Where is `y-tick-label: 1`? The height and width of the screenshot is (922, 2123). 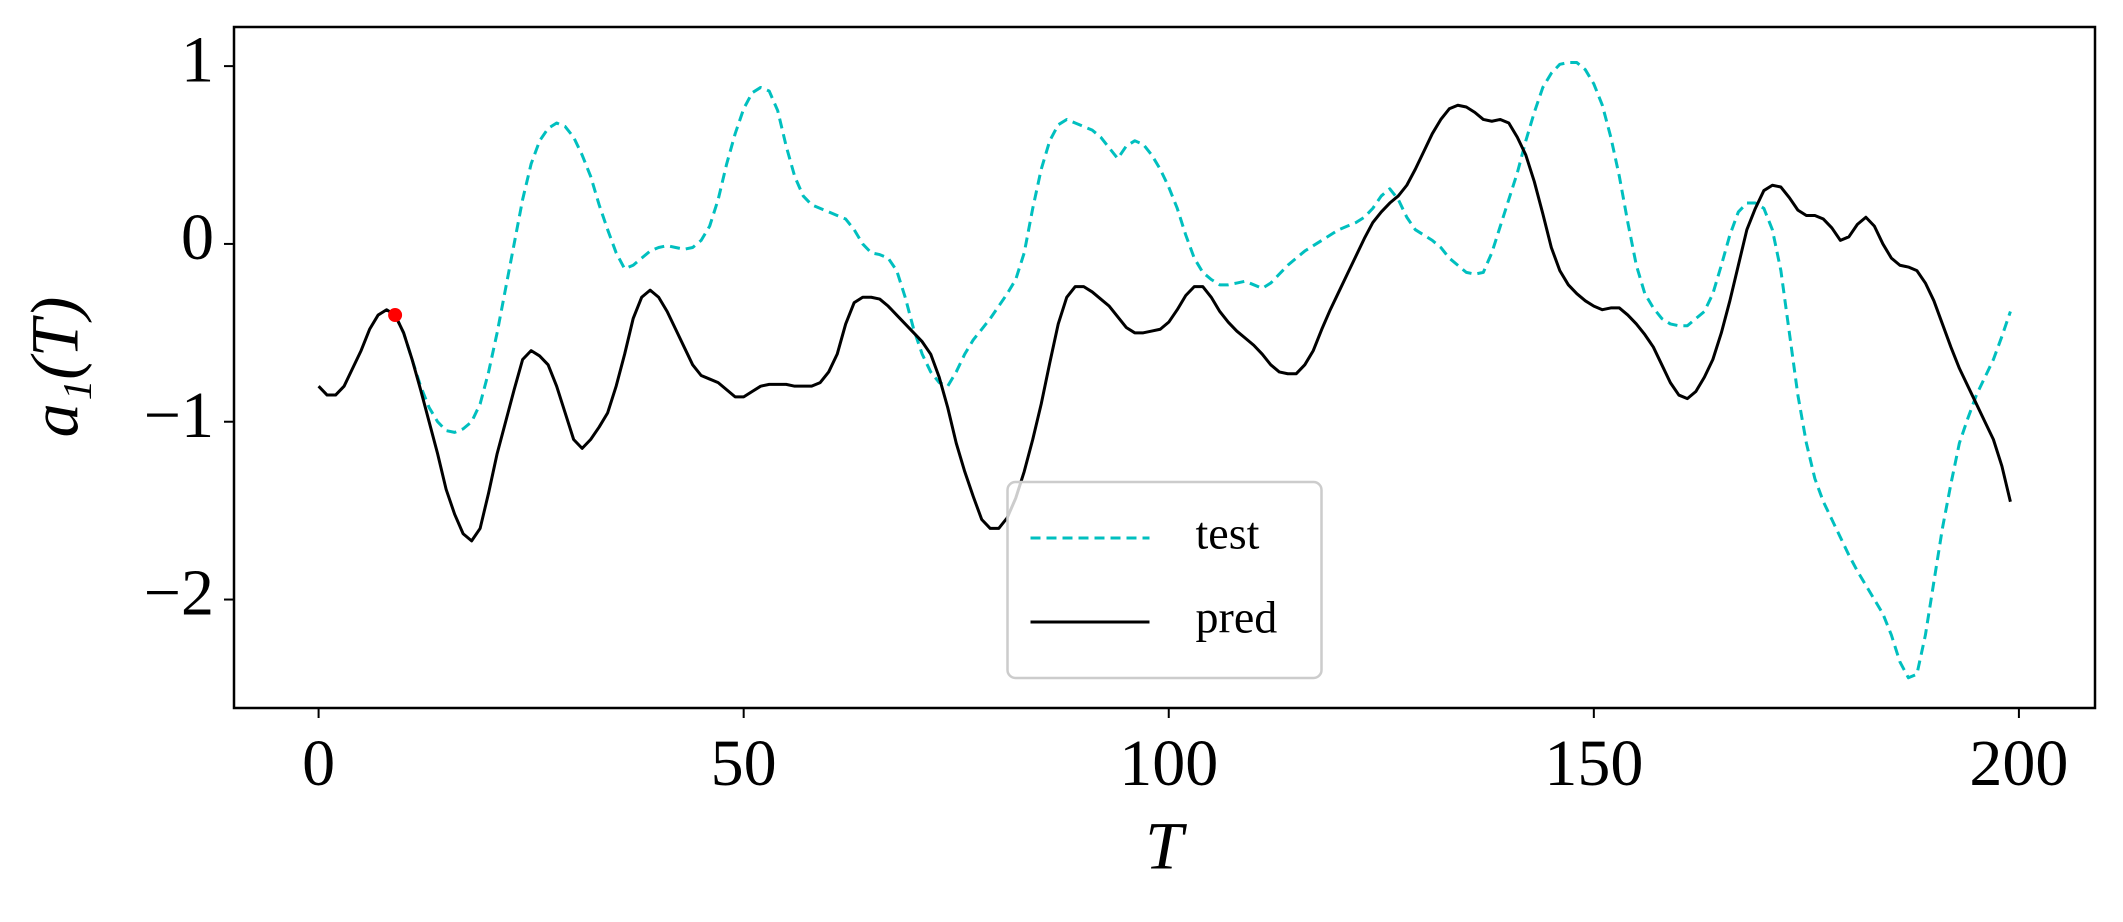
y-tick-label: 1 is located at coordinates (197, 59).